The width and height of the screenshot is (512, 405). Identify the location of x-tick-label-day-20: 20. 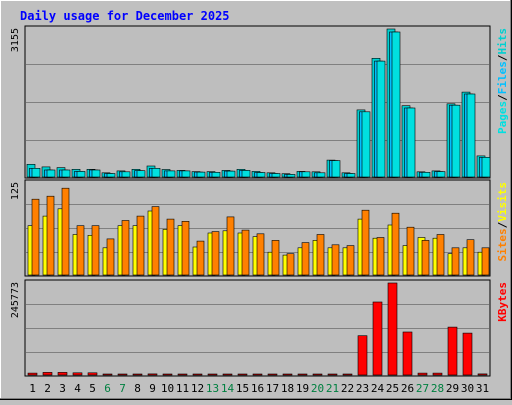
(317, 388).